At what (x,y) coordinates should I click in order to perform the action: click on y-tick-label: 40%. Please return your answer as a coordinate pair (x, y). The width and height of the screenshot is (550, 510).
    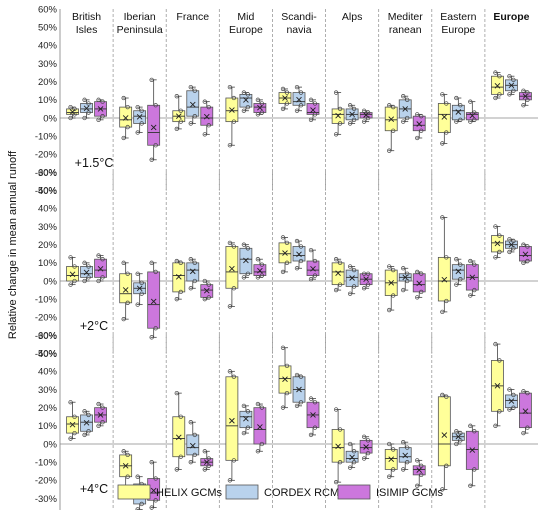
    Looking at the image, I should click on (48, 46).